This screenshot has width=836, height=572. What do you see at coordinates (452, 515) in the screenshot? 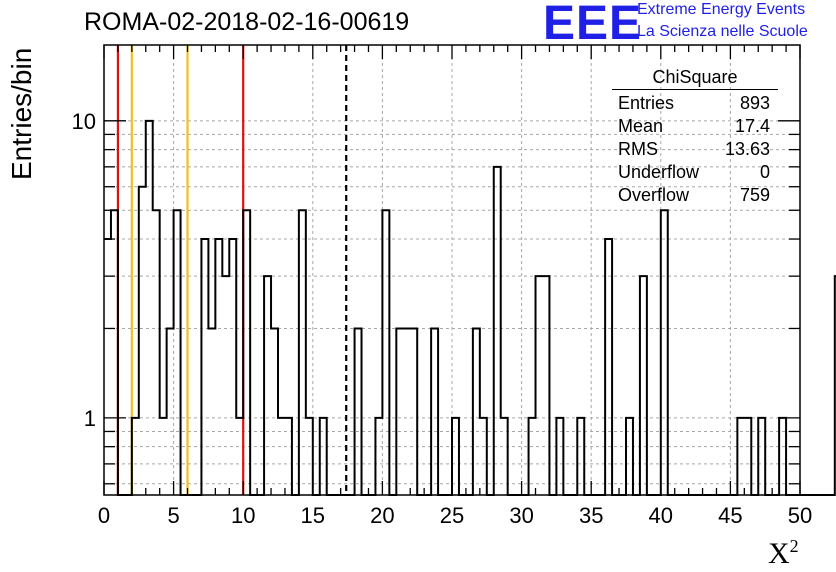
I see `x-tick-label: 25` at bounding box center [452, 515].